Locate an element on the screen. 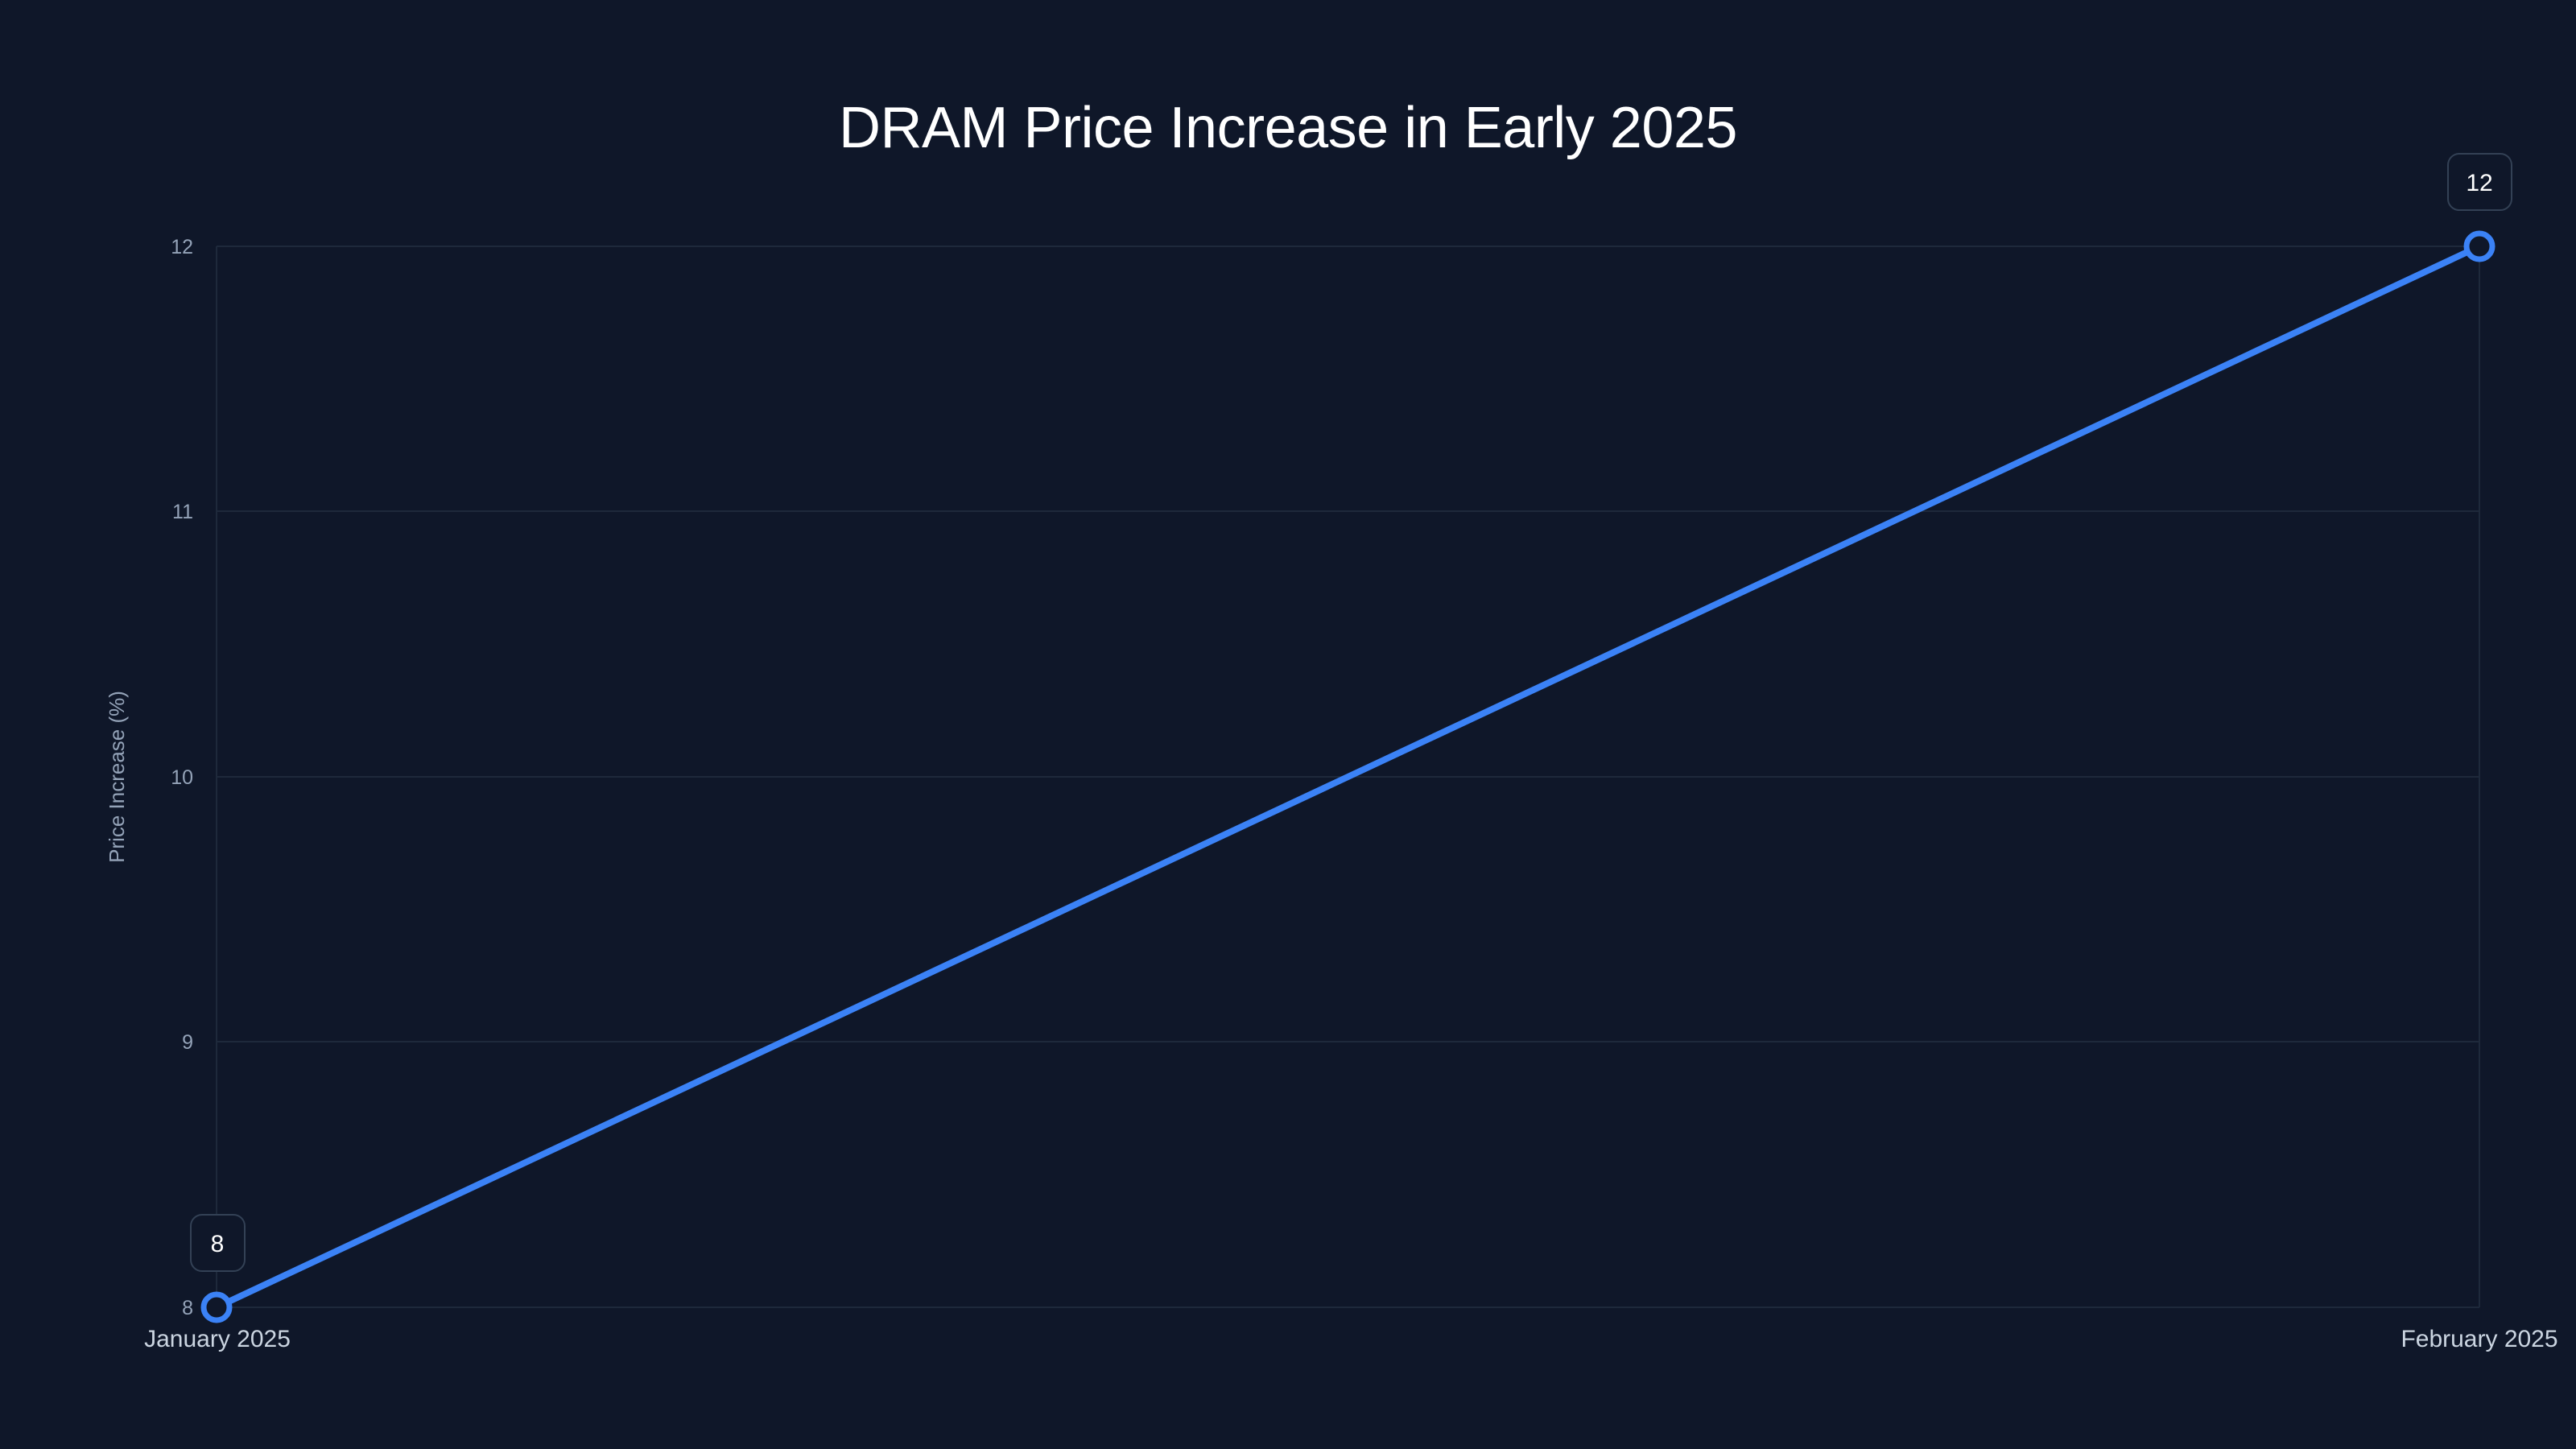 The height and width of the screenshot is (1449, 2576). y-tick: 12 is located at coordinates (182, 247).